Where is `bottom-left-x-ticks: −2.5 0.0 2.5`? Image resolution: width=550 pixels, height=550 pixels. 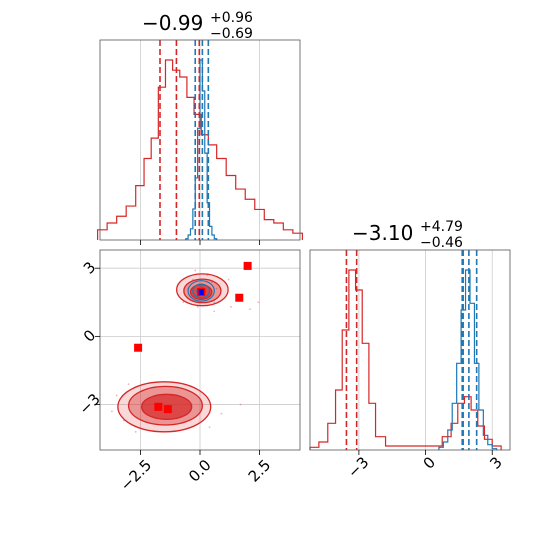 bottom-left-x-ticks: −2.5 0.0 2.5 is located at coordinates (196, 472).